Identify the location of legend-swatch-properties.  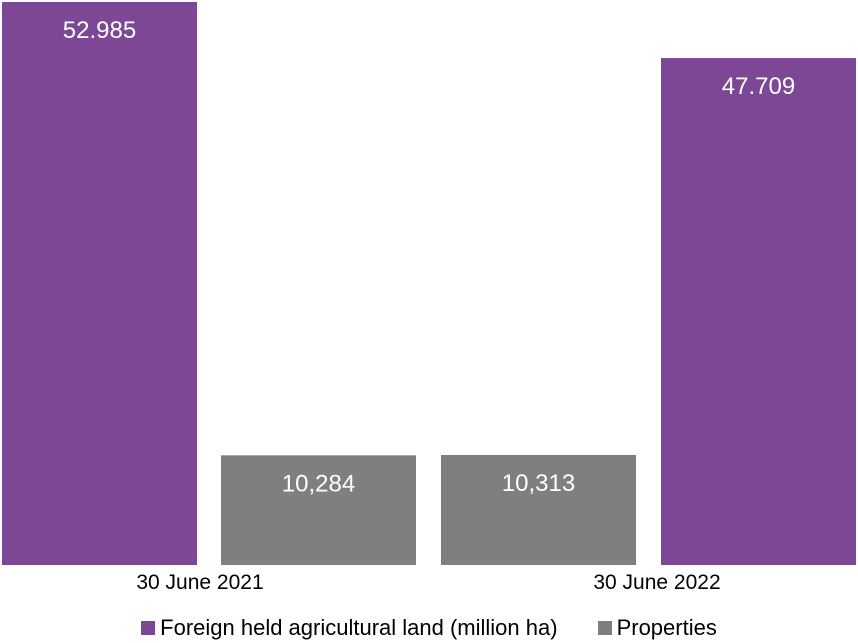
(604, 628).